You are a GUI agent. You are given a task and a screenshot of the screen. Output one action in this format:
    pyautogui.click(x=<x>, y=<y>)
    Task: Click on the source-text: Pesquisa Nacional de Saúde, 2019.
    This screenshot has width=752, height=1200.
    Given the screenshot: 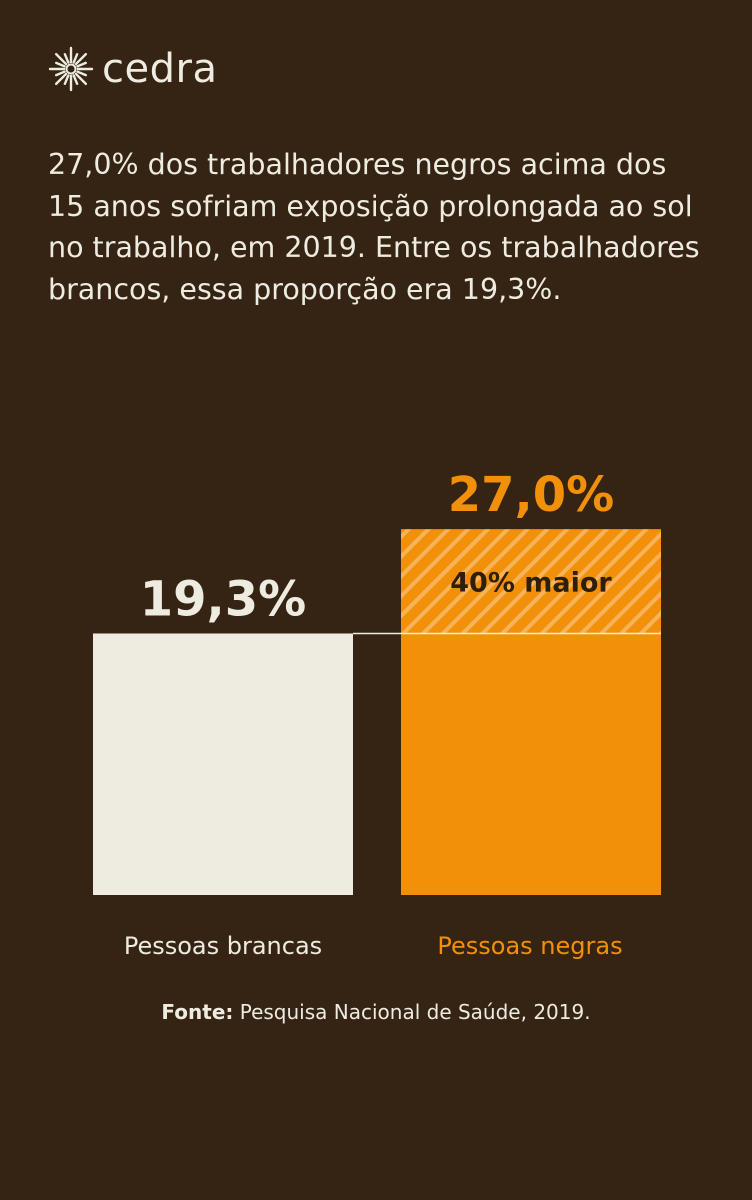 What is the action you would take?
    pyautogui.click(x=415, y=1012)
    